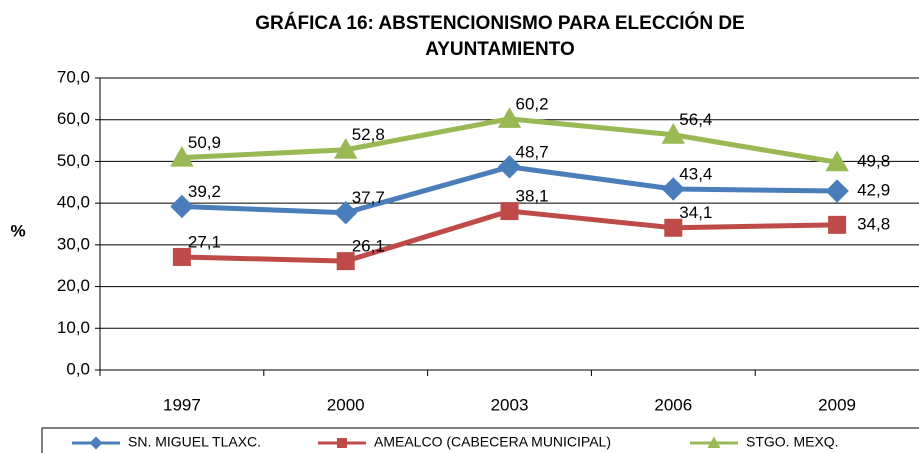 The height and width of the screenshot is (453, 919). I want to click on legend-label: STGO. MEXQ., so click(792, 442).